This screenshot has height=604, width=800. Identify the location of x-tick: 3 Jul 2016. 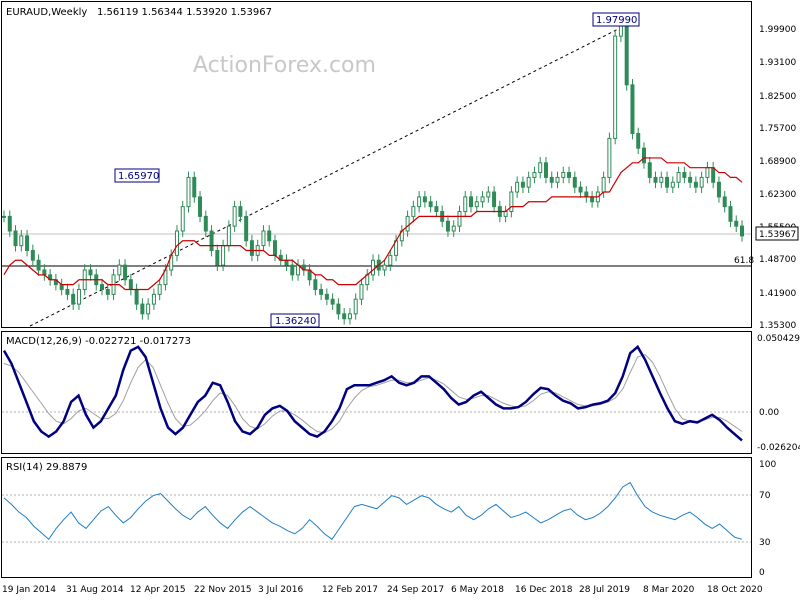
(280, 590).